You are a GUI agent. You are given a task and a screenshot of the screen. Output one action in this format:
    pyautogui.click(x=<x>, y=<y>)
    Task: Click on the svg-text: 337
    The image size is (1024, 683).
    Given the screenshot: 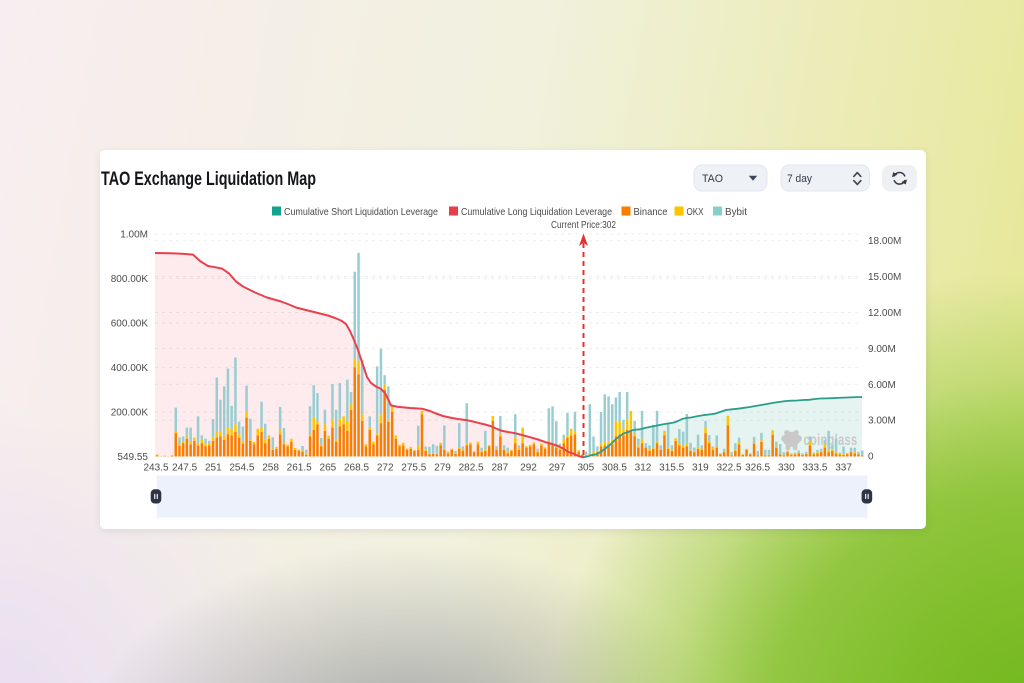 What is the action you would take?
    pyautogui.click(x=843, y=468)
    